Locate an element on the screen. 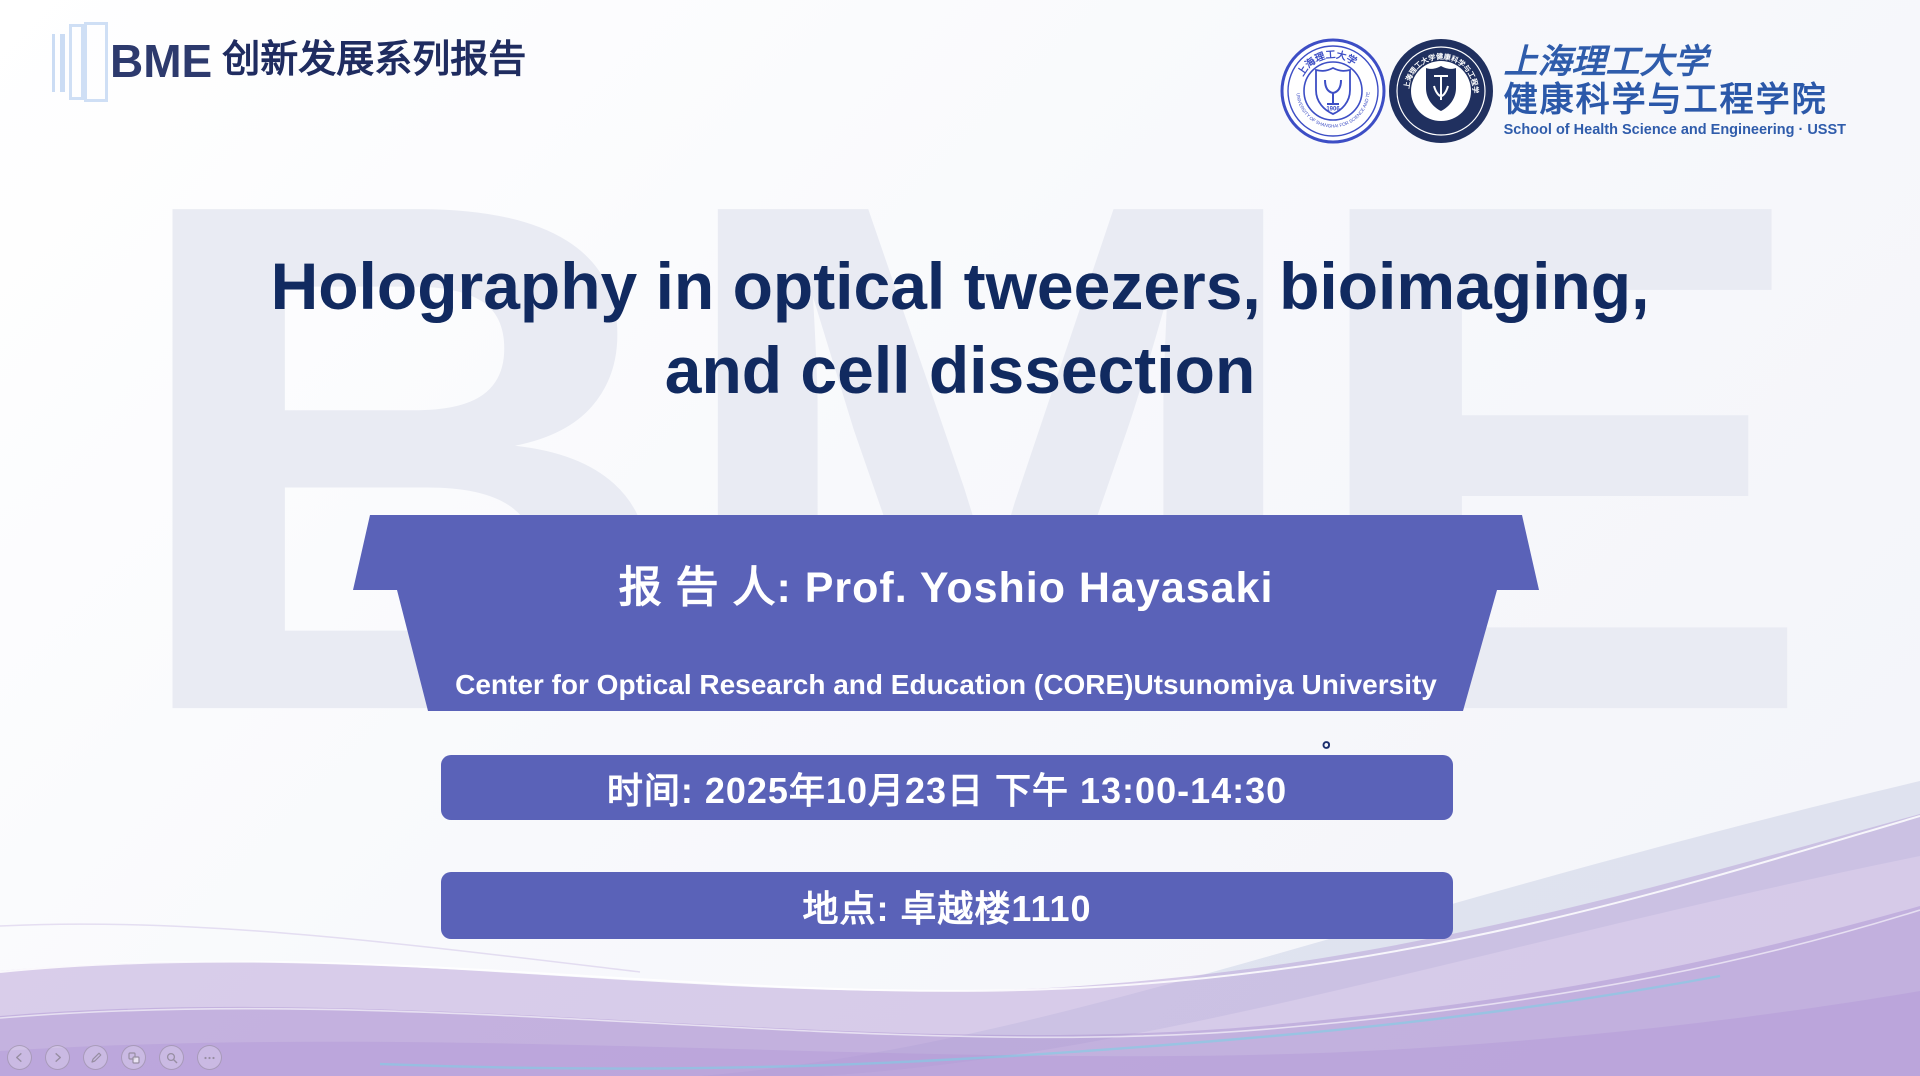  zoom-slide-button is located at coordinates (171, 1057).